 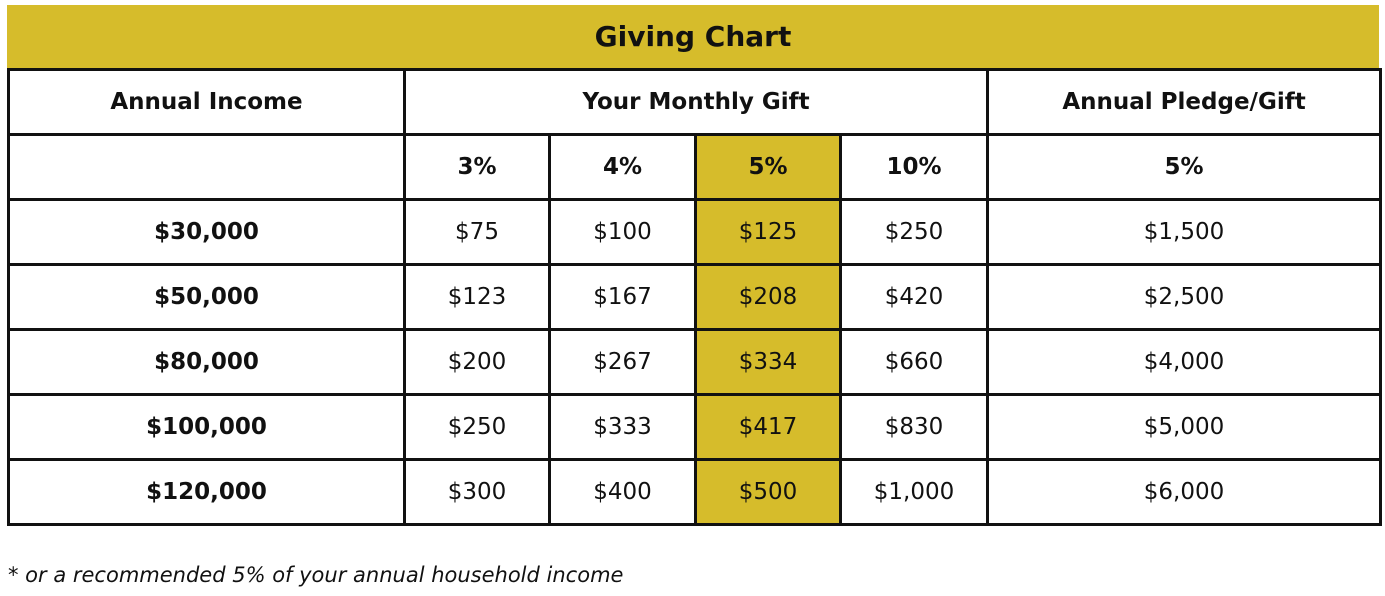 What do you see at coordinates (1184, 297) in the screenshot?
I see `amount-cell: $2,500` at bounding box center [1184, 297].